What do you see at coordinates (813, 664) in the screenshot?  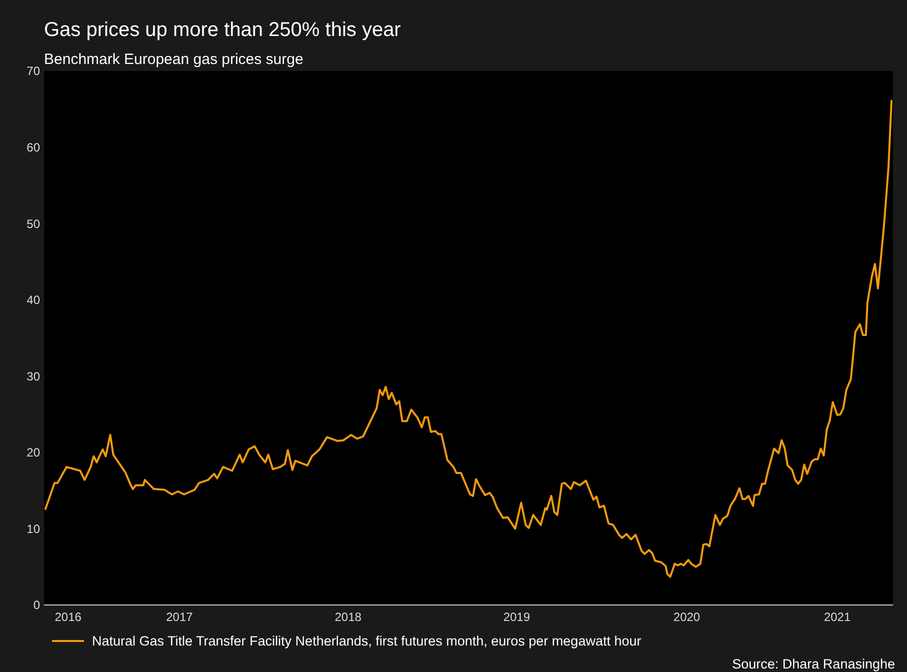 I see `source-note: Source: Dhara Ranasinghe` at bounding box center [813, 664].